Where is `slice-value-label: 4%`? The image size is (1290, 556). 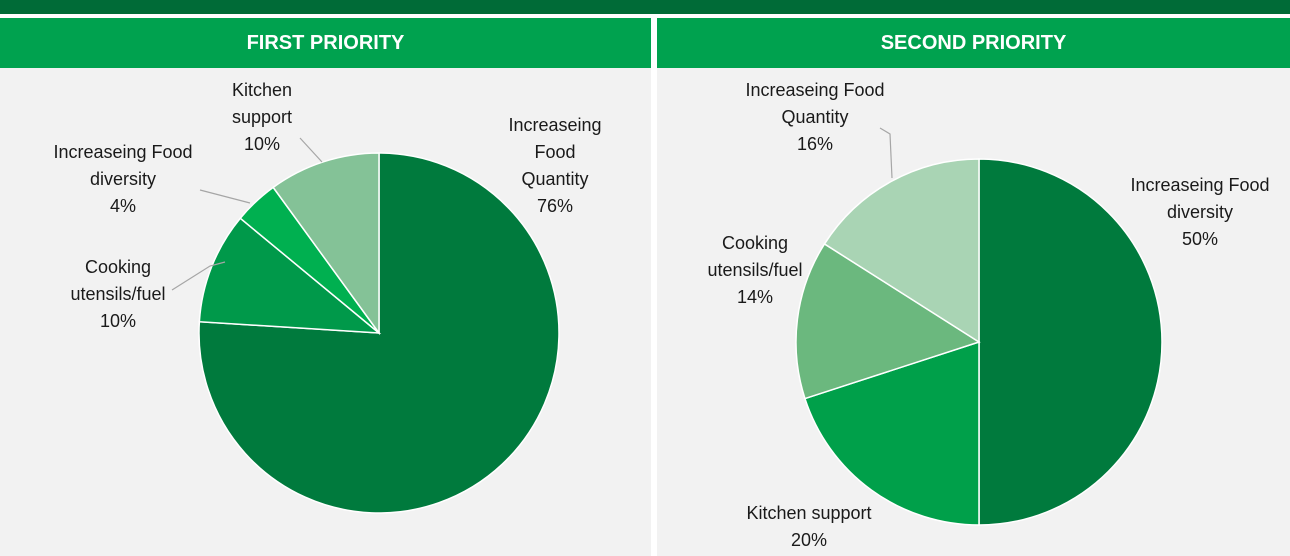
slice-value-label: 4% is located at coordinates (122, 206).